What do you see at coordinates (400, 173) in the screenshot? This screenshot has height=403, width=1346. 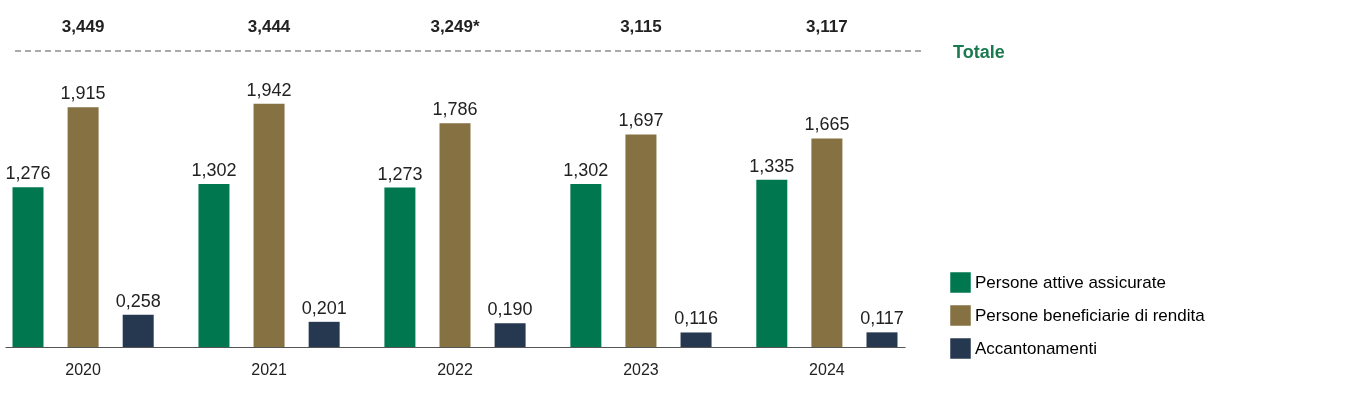 I see `data-label: 1,273` at bounding box center [400, 173].